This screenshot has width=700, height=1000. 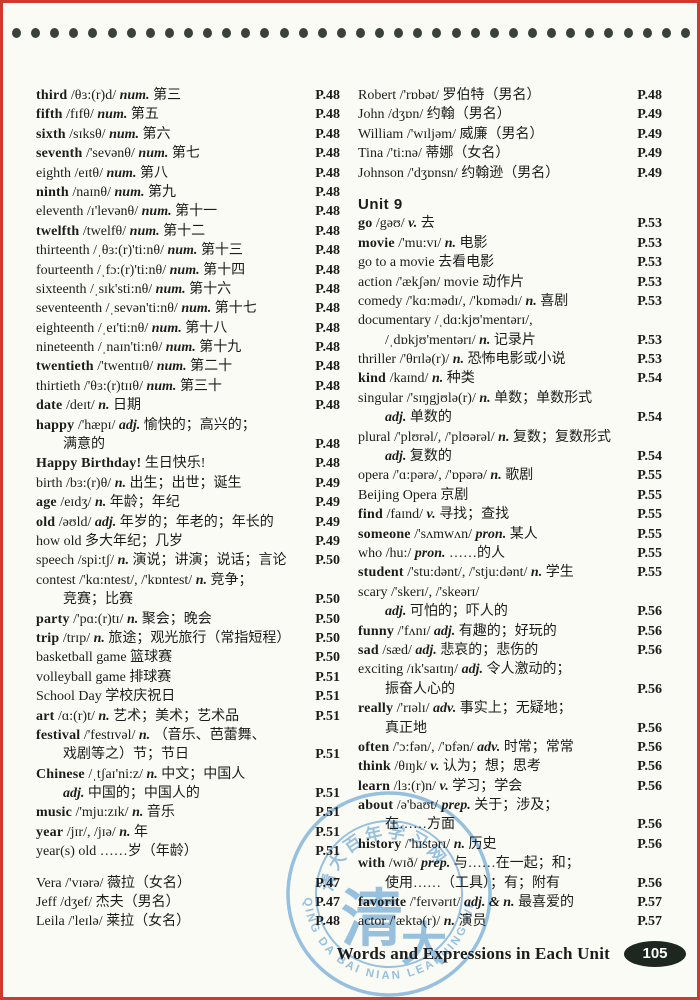 I want to click on vocab-entry: School Day 学校庆祝日 P.51, so click(x=188, y=696).